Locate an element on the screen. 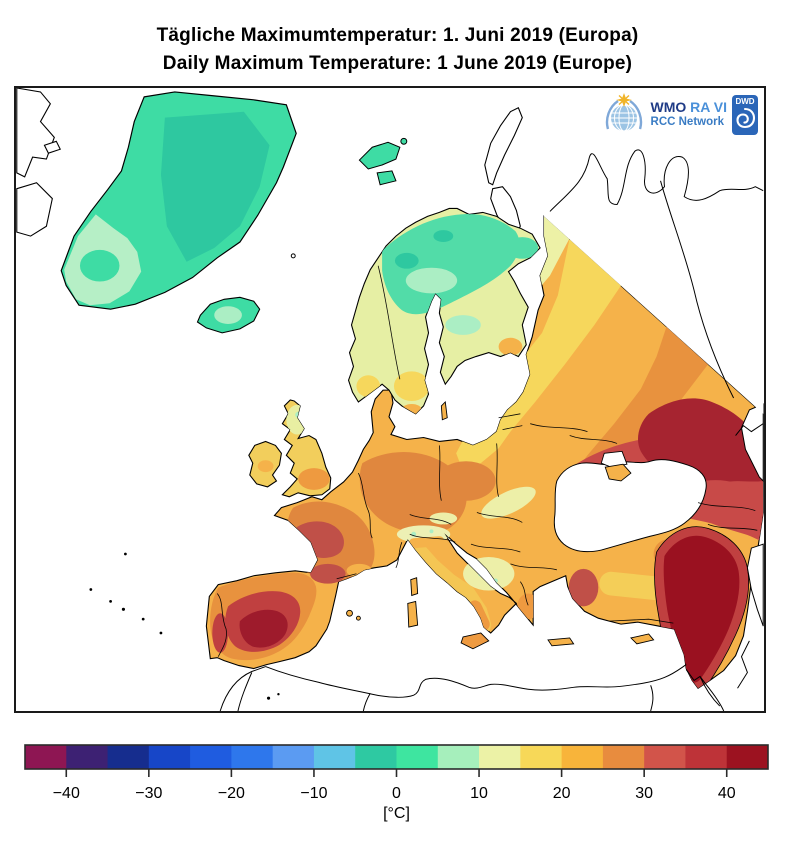 The width and height of the screenshot is (795, 855). svalbard-main is located at coordinates (379, 155).